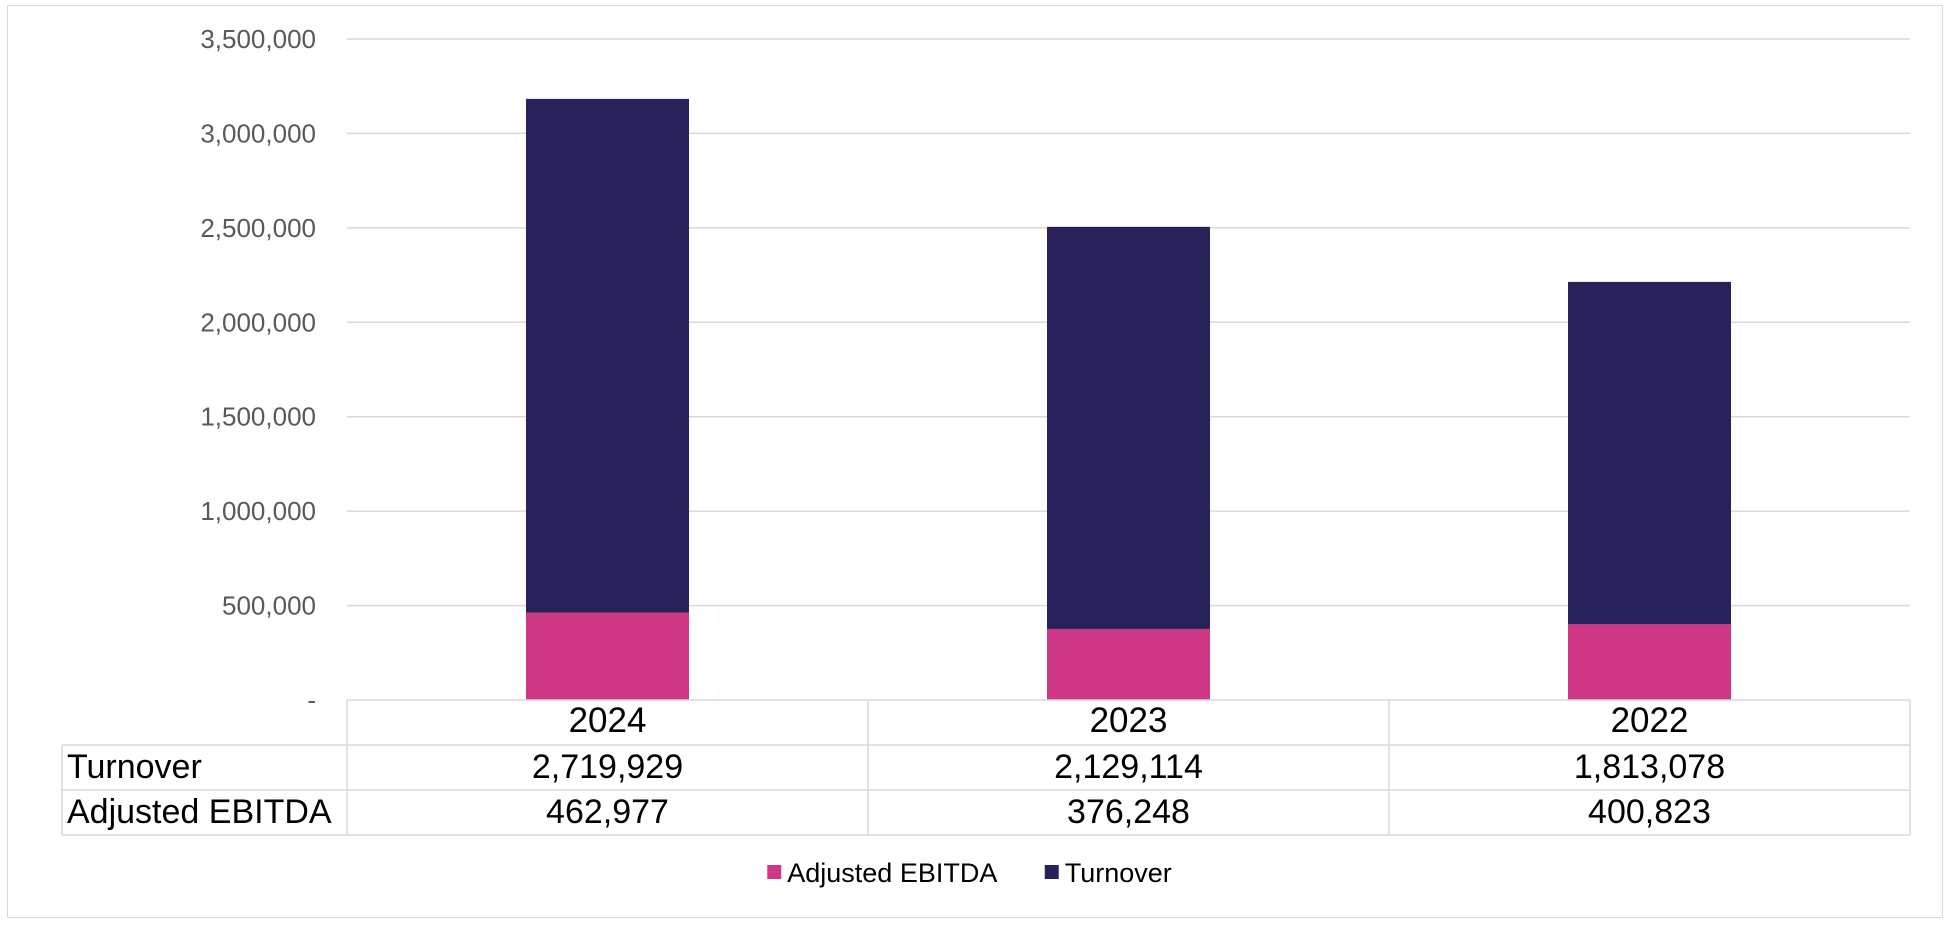 The height and width of the screenshot is (925, 1952). I want to click on y-tick-label: -, so click(311, 700).